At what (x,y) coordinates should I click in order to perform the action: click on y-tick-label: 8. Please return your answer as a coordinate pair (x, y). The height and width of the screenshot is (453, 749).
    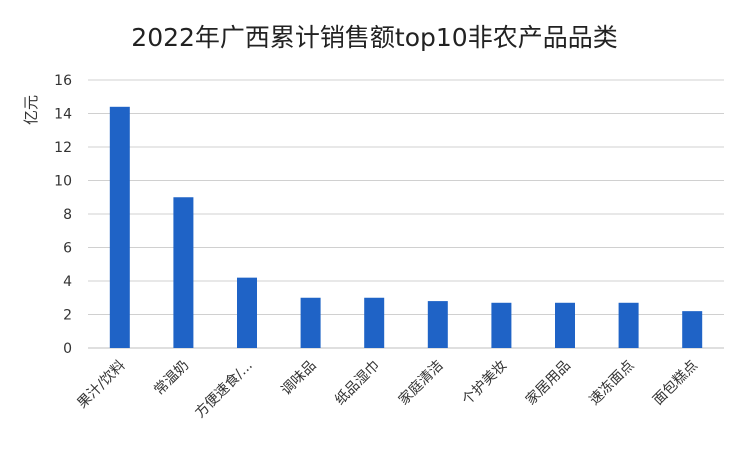
    Looking at the image, I should click on (67, 215).